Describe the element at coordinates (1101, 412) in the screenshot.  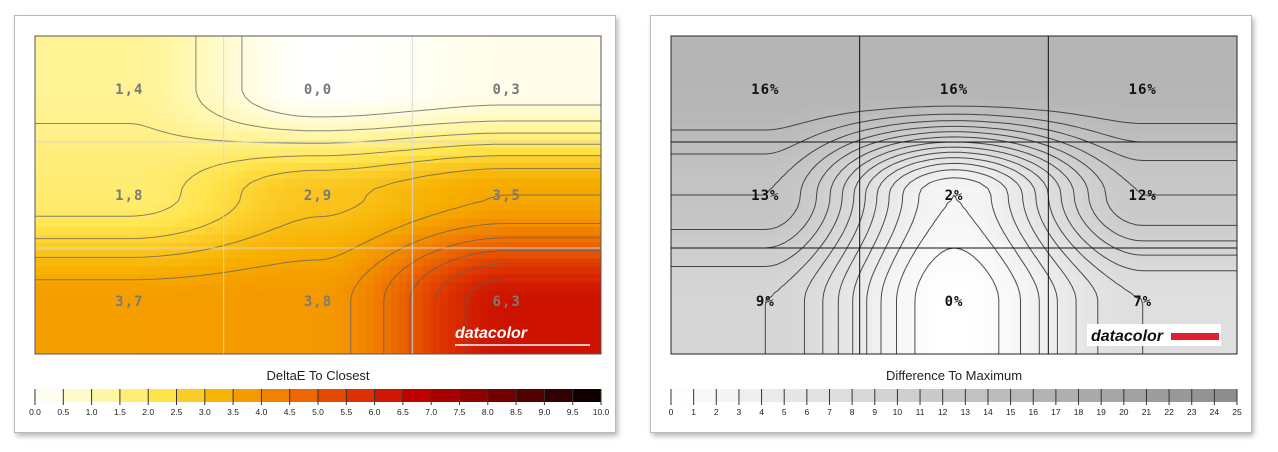
I see `colorbar-tick-label: 19` at that location.